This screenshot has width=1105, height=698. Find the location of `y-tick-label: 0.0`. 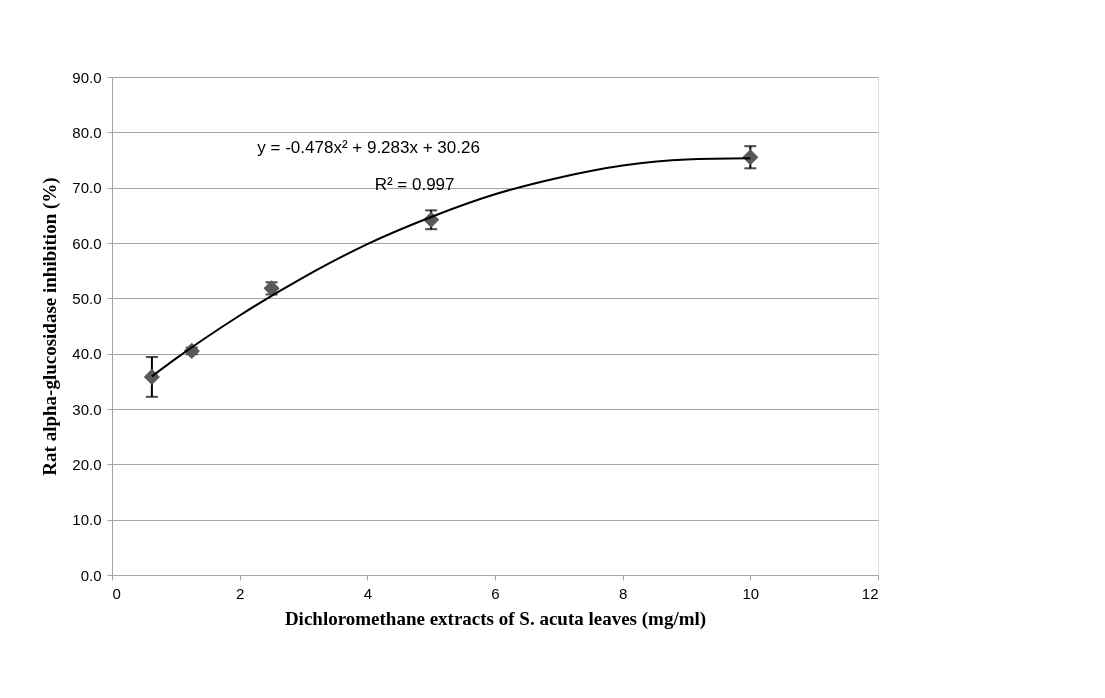

y-tick-label: 0.0 is located at coordinates (91, 575).